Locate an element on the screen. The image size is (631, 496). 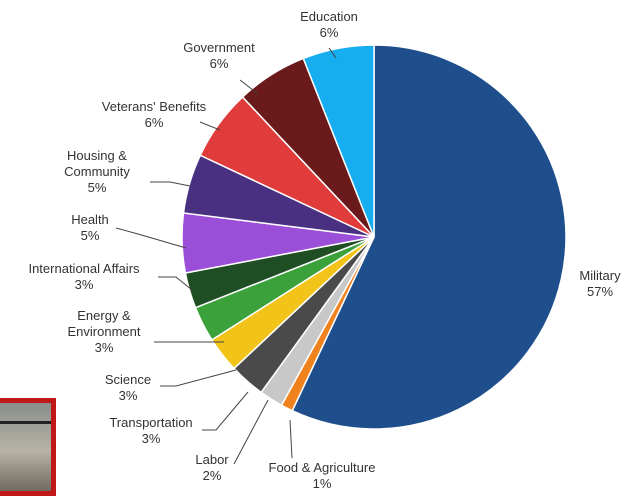
slice-label: Science 3% is located at coordinates (128, 387).